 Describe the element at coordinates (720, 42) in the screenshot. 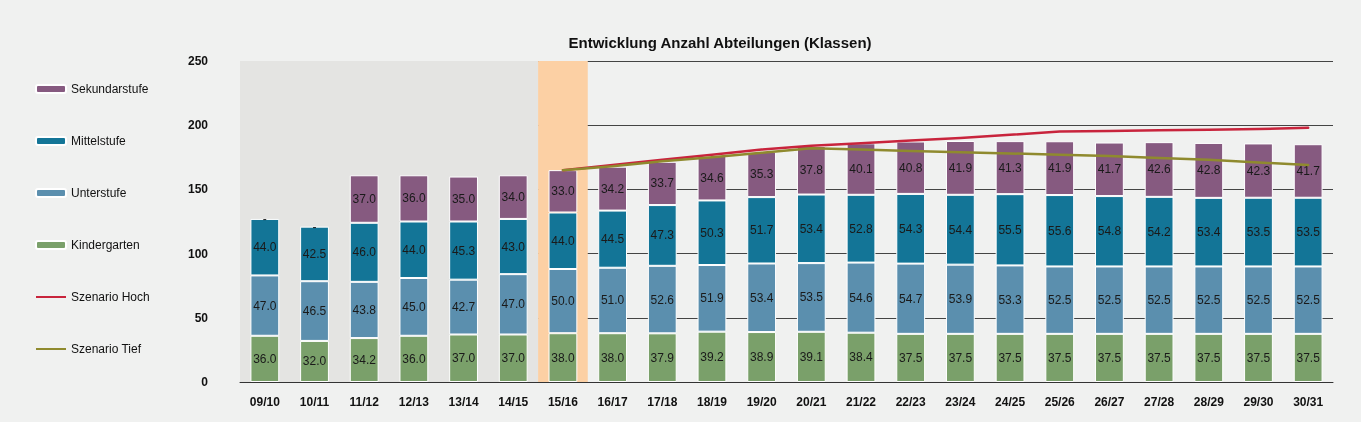

I see `chart-title: Entwicklung Anzahl Abteilungen (Klassen)` at that location.